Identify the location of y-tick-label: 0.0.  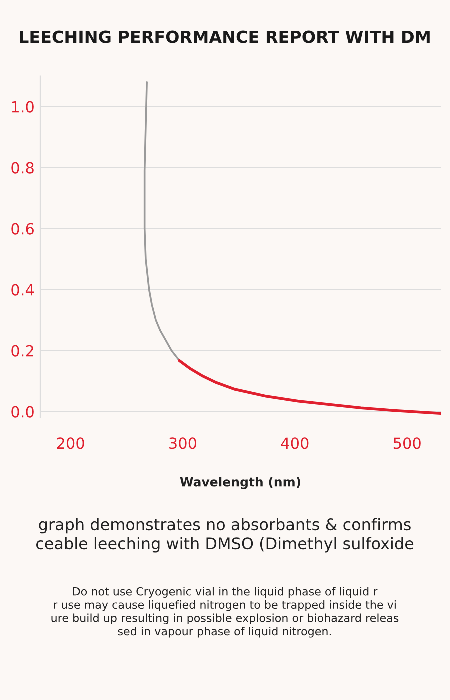
(23, 412).